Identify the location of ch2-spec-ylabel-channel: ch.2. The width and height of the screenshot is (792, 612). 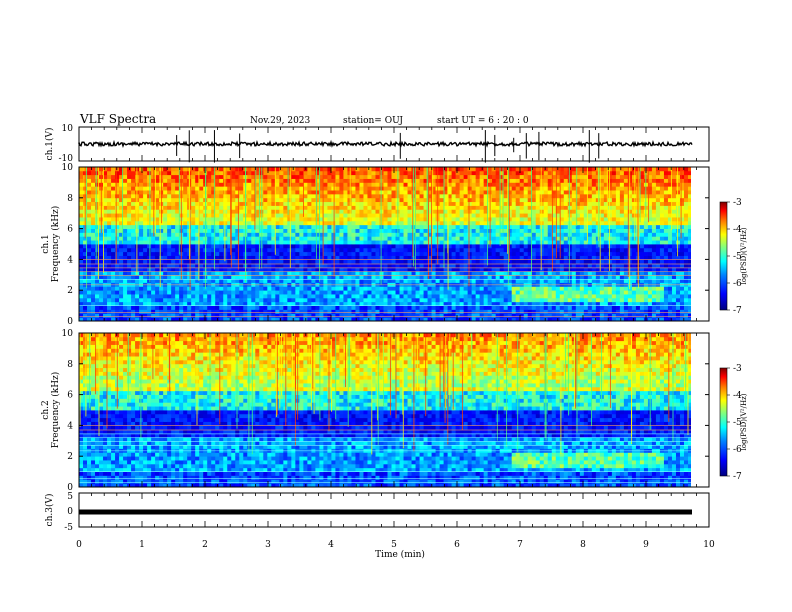
(46, 409).